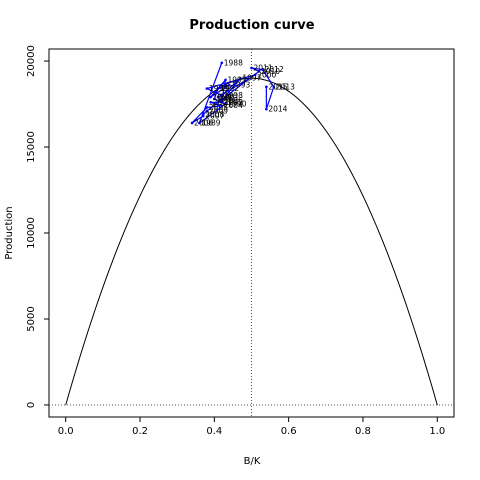 This screenshot has height=480, width=480. What do you see at coordinates (233, 62) in the screenshot?
I see `year-label: 1988` at bounding box center [233, 62].